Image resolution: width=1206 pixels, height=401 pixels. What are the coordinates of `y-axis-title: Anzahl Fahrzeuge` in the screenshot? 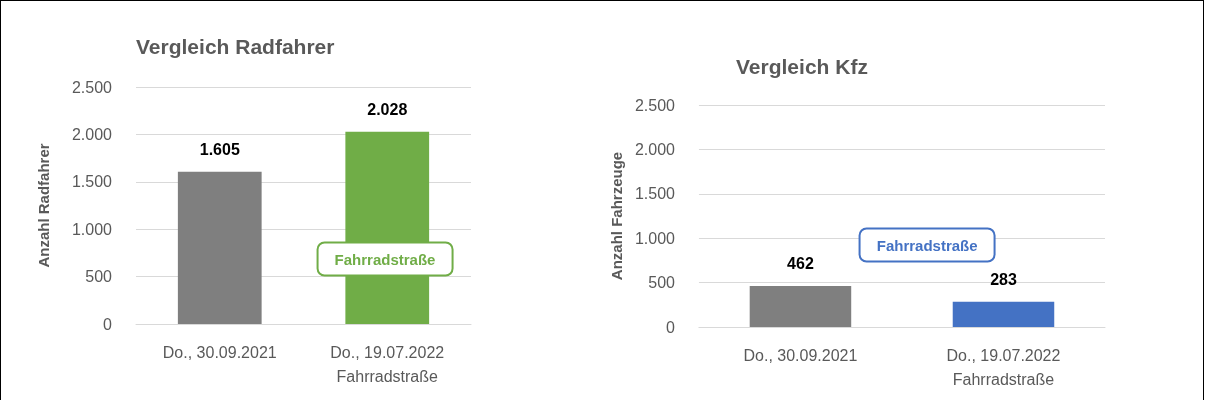 It's located at (616, 216).